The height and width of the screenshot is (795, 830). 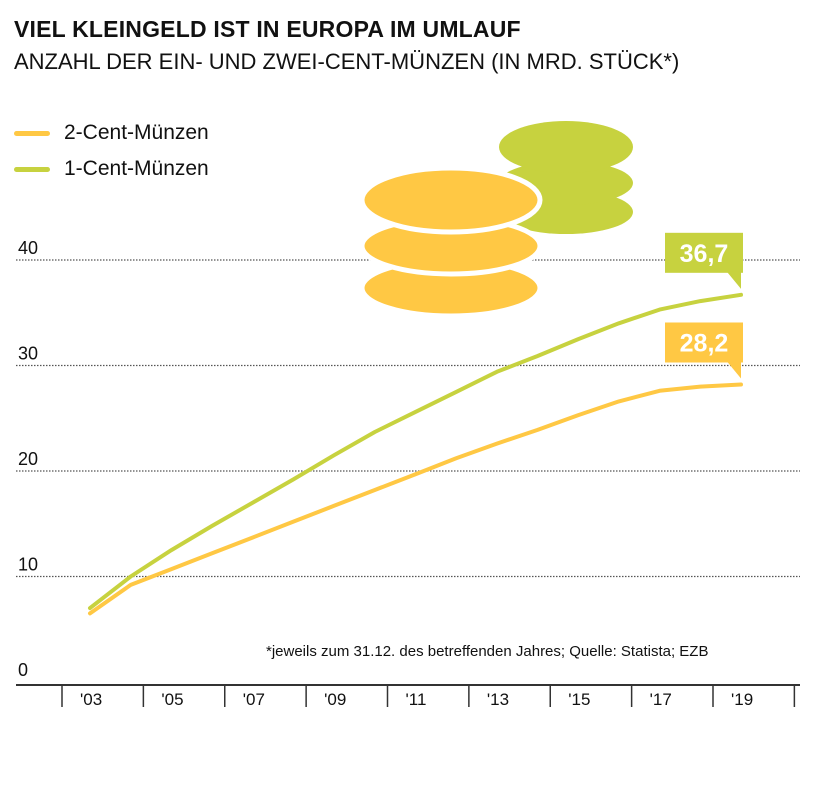 I want to click on end-value-text: 28,2, so click(x=704, y=343).